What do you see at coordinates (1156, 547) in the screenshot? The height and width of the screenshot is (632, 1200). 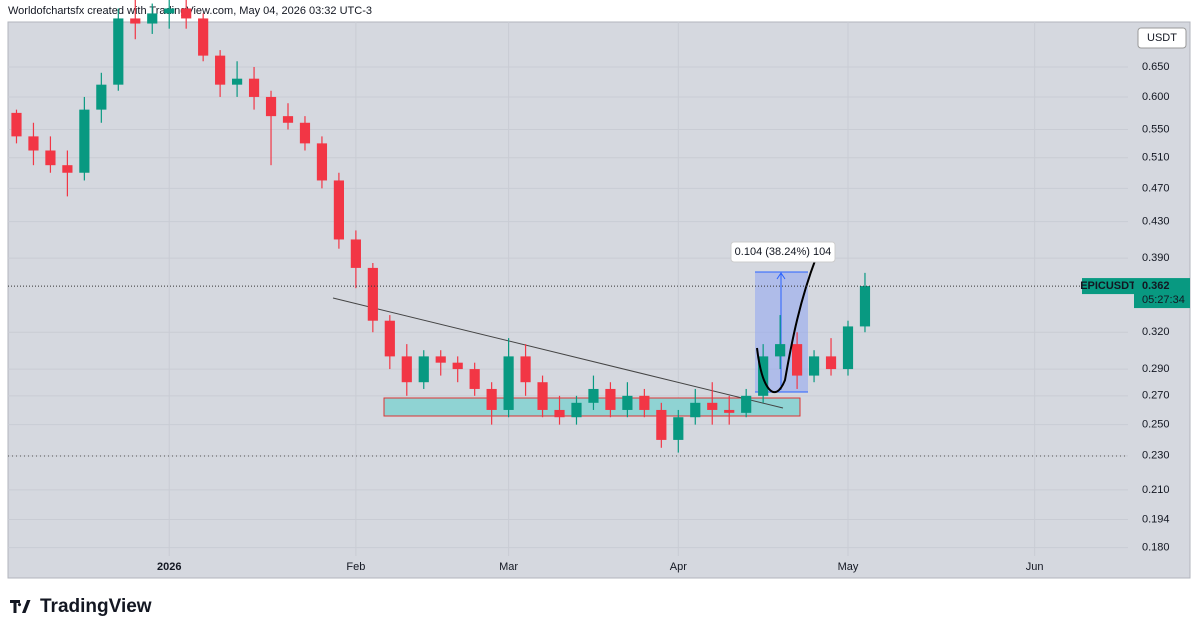 I see `y-tick-label: 0.180` at bounding box center [1156, 547].